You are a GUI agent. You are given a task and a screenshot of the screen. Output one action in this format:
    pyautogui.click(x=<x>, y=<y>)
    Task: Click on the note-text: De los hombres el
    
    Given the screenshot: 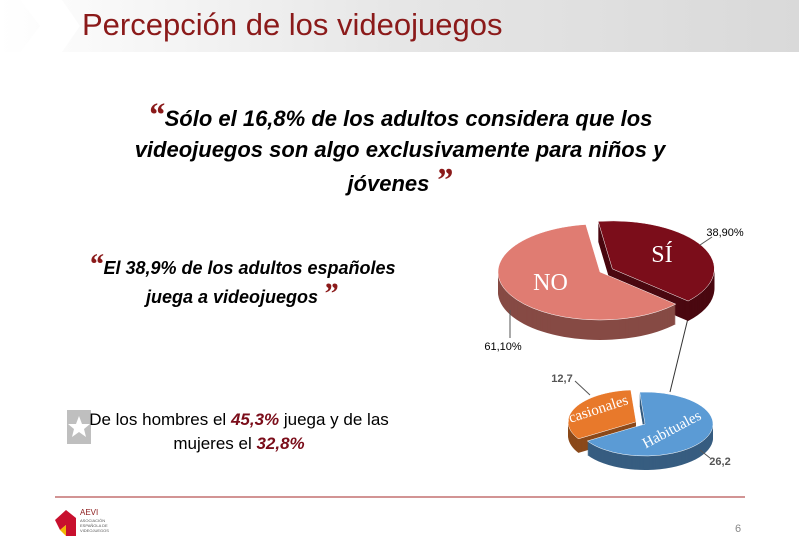 What is the action you would take?
    pyautogui.click(x=160, y=419)
    